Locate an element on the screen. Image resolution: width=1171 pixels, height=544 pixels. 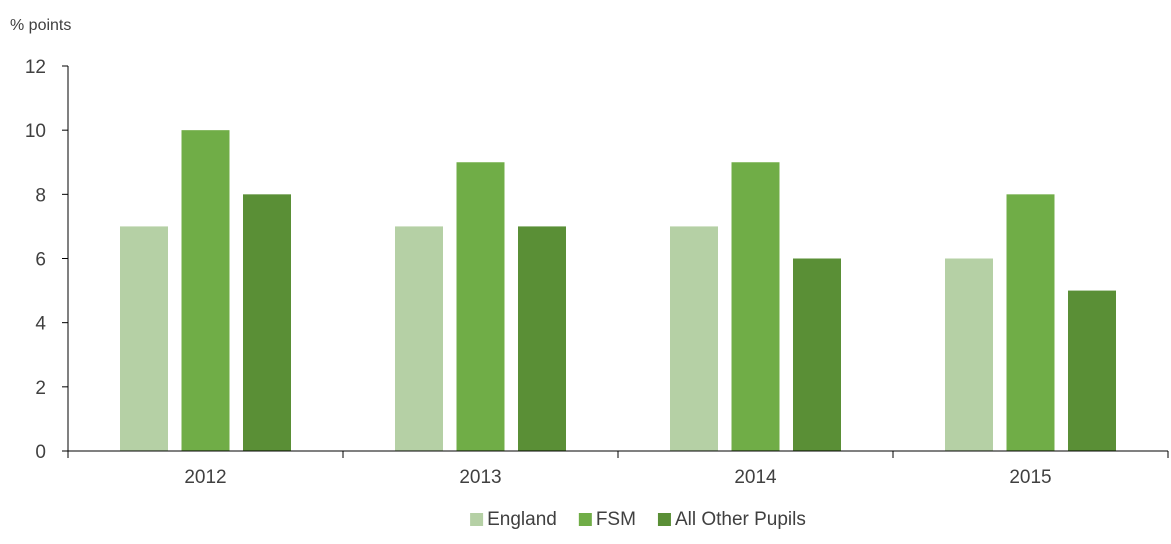
x-tick-label: 2013 is located at coordinates (480, 477).